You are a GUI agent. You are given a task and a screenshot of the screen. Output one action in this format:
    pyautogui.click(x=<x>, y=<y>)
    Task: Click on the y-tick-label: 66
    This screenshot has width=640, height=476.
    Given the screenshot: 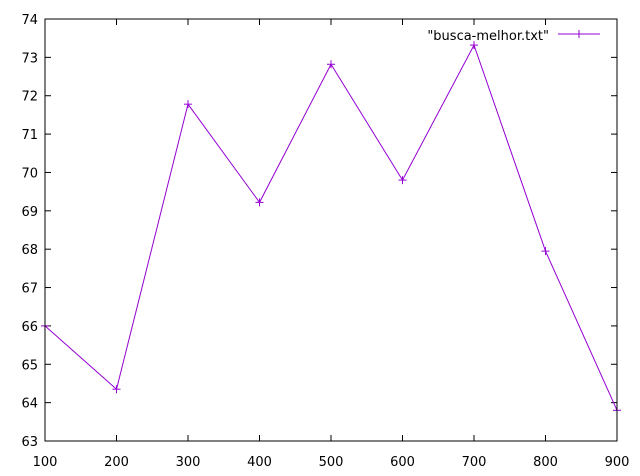 What is the action you would take?
    pyautogui.click(x=29, y=327)
    